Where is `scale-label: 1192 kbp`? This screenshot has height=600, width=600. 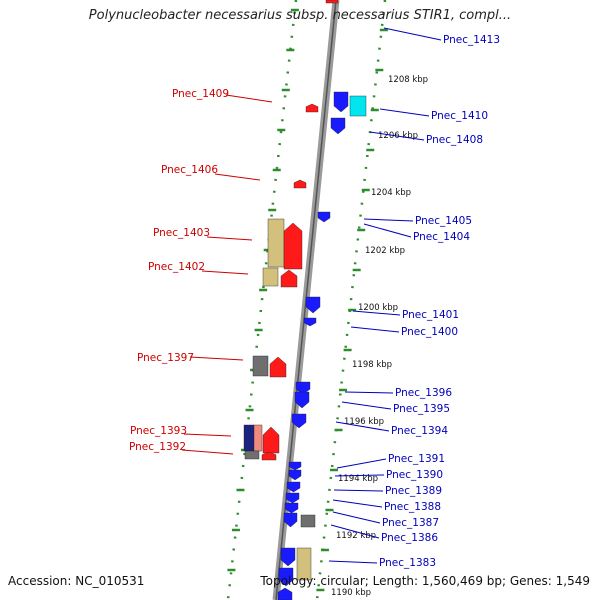 scale-label: 1192 kbp is located at coordinates (356, 536).